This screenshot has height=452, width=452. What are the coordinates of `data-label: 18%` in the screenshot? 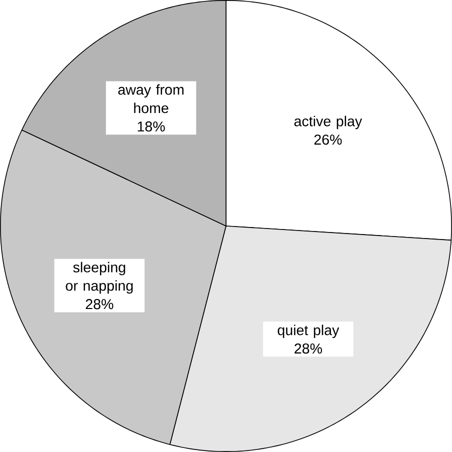 It's located at (151, 126).